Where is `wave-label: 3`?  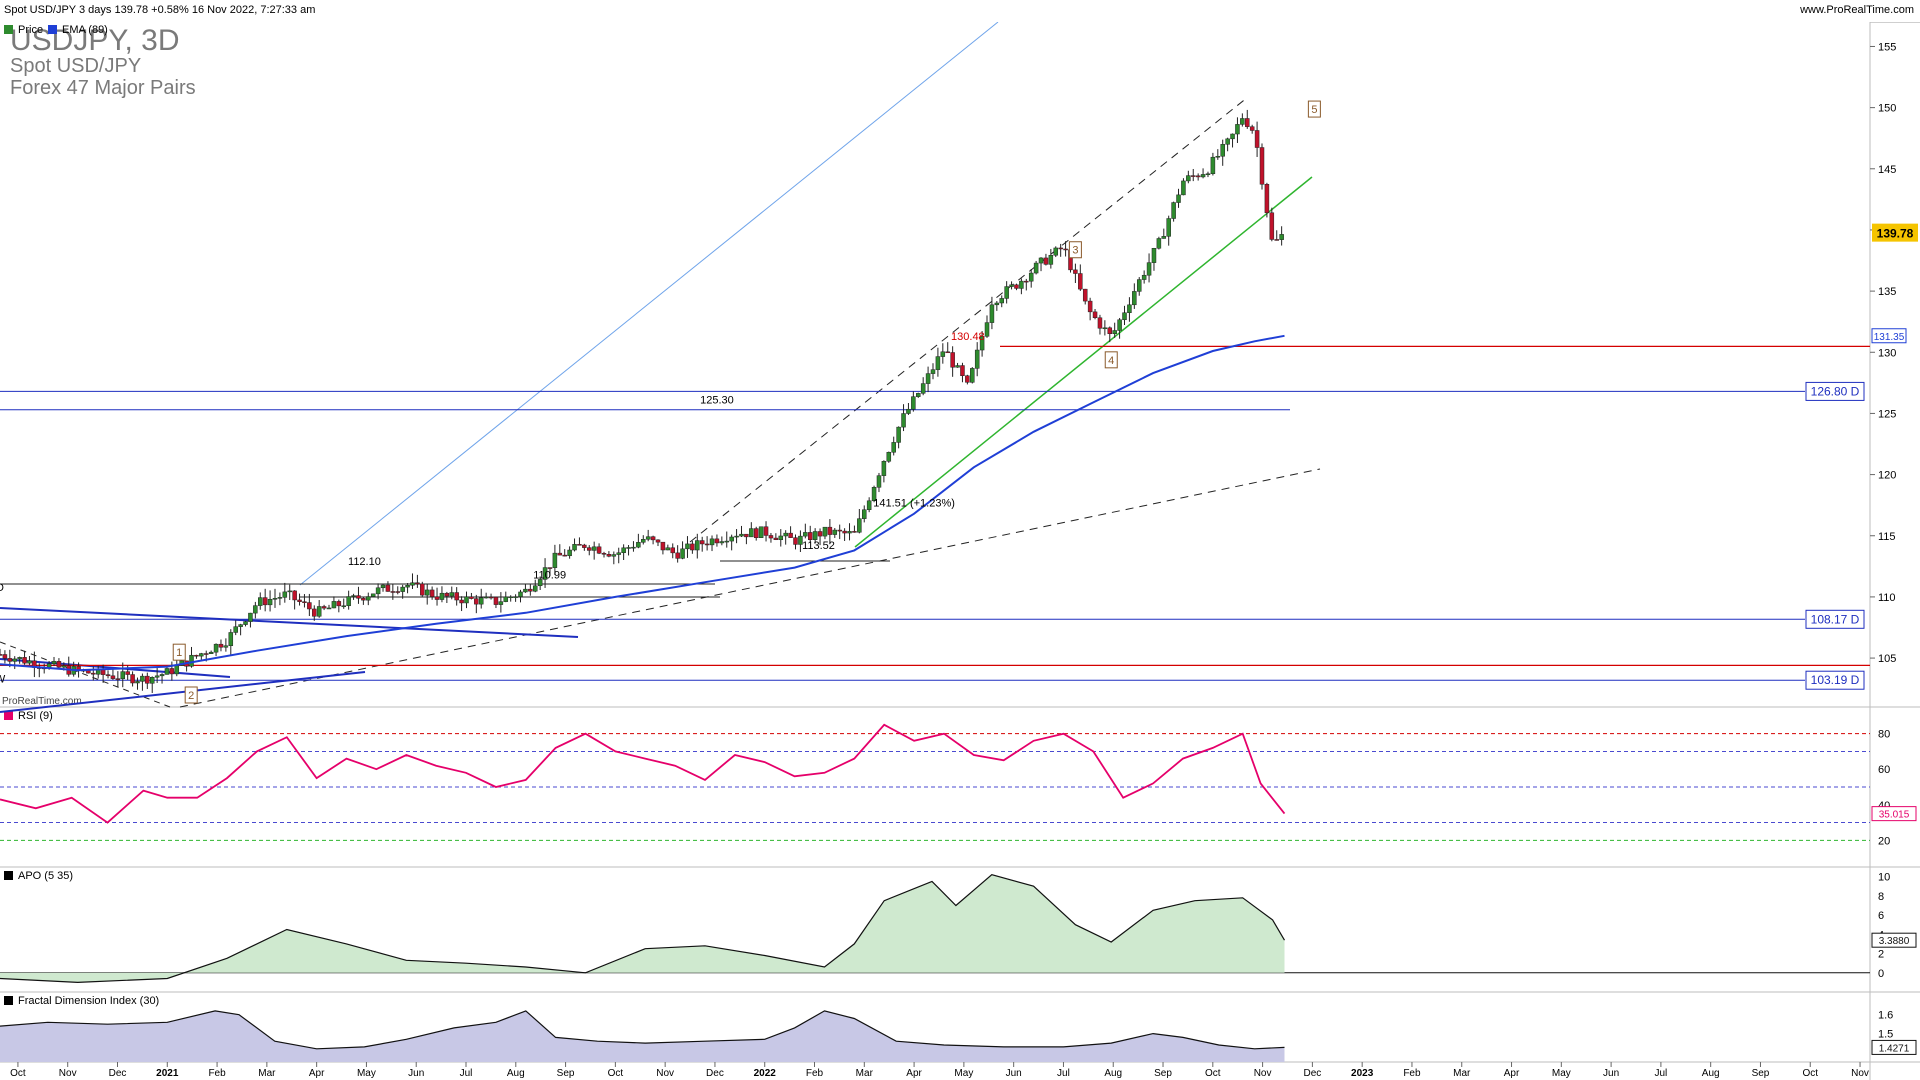 wave-label: 3 is located at coordinates (1075, 251).